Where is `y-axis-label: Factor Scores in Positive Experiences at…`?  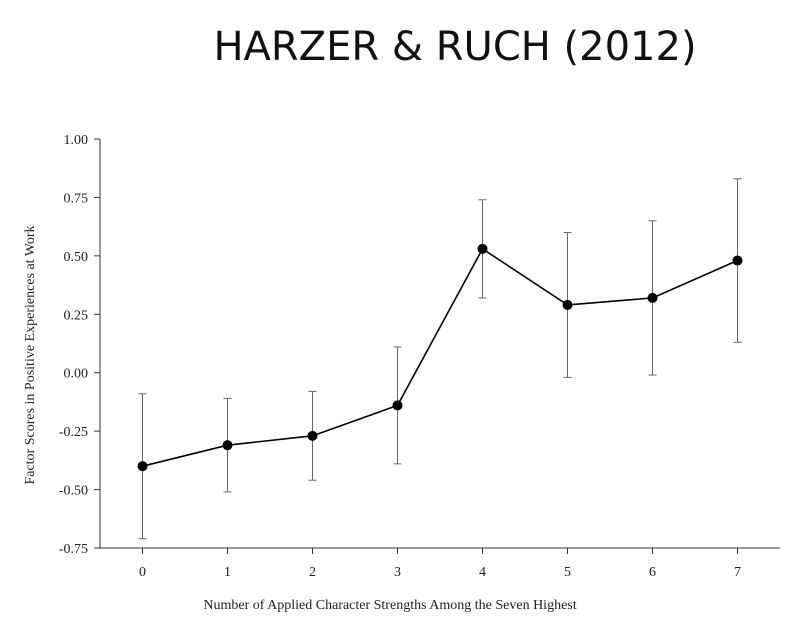
y-axis-label: Factor Scores in Positive Experiences at… is located at coordinates (30, 354).